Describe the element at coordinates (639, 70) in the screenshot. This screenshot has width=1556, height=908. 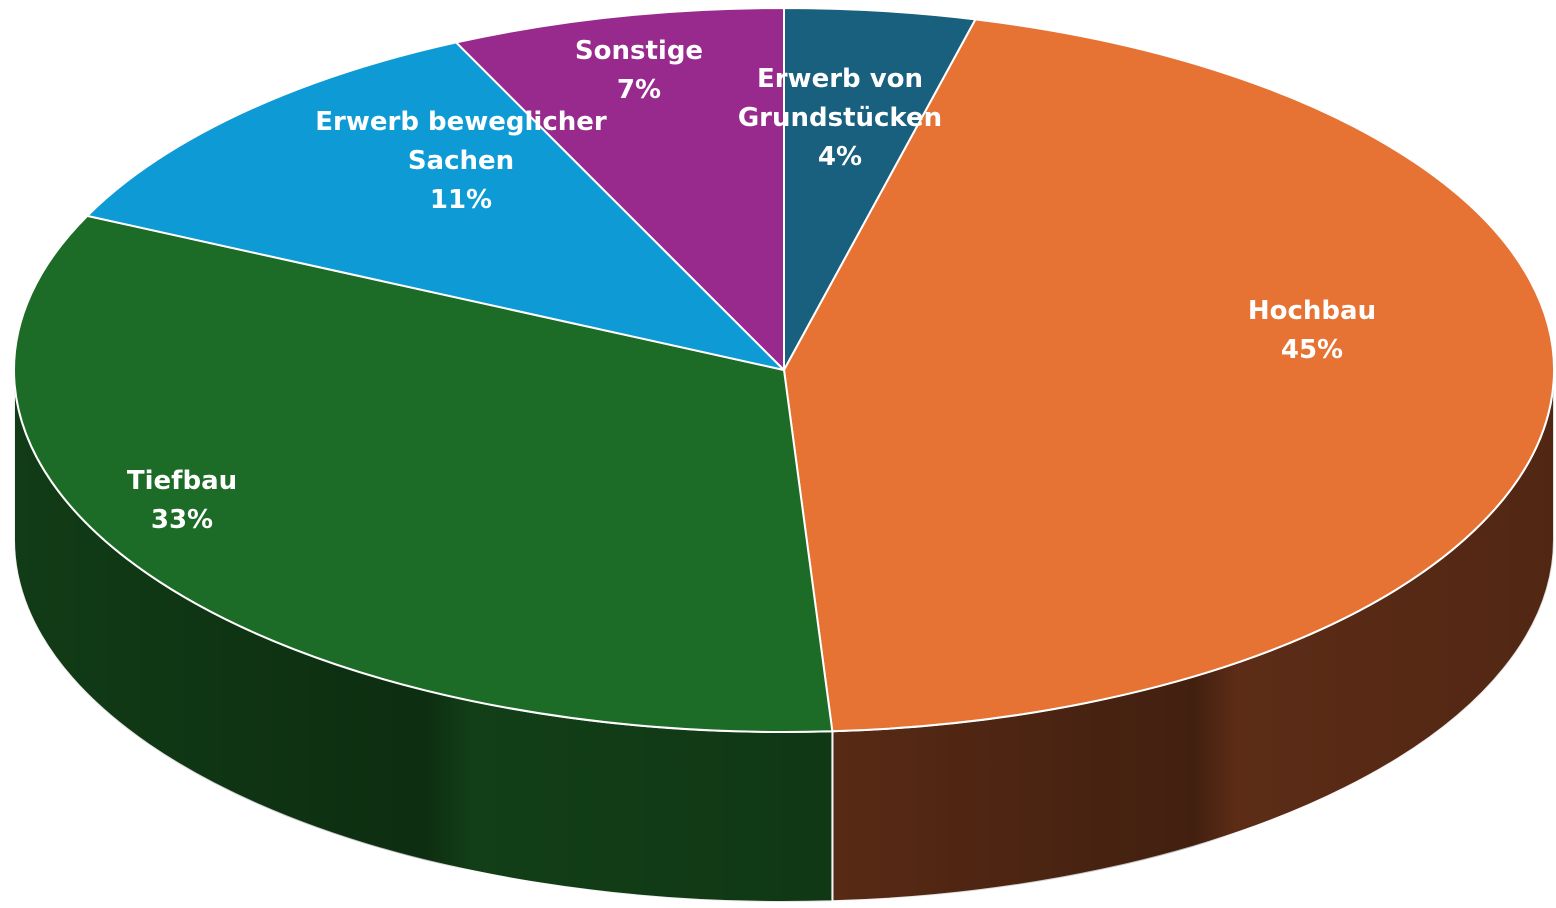
I see `slice-label-sonstige: Sonstige 7%` at that location.